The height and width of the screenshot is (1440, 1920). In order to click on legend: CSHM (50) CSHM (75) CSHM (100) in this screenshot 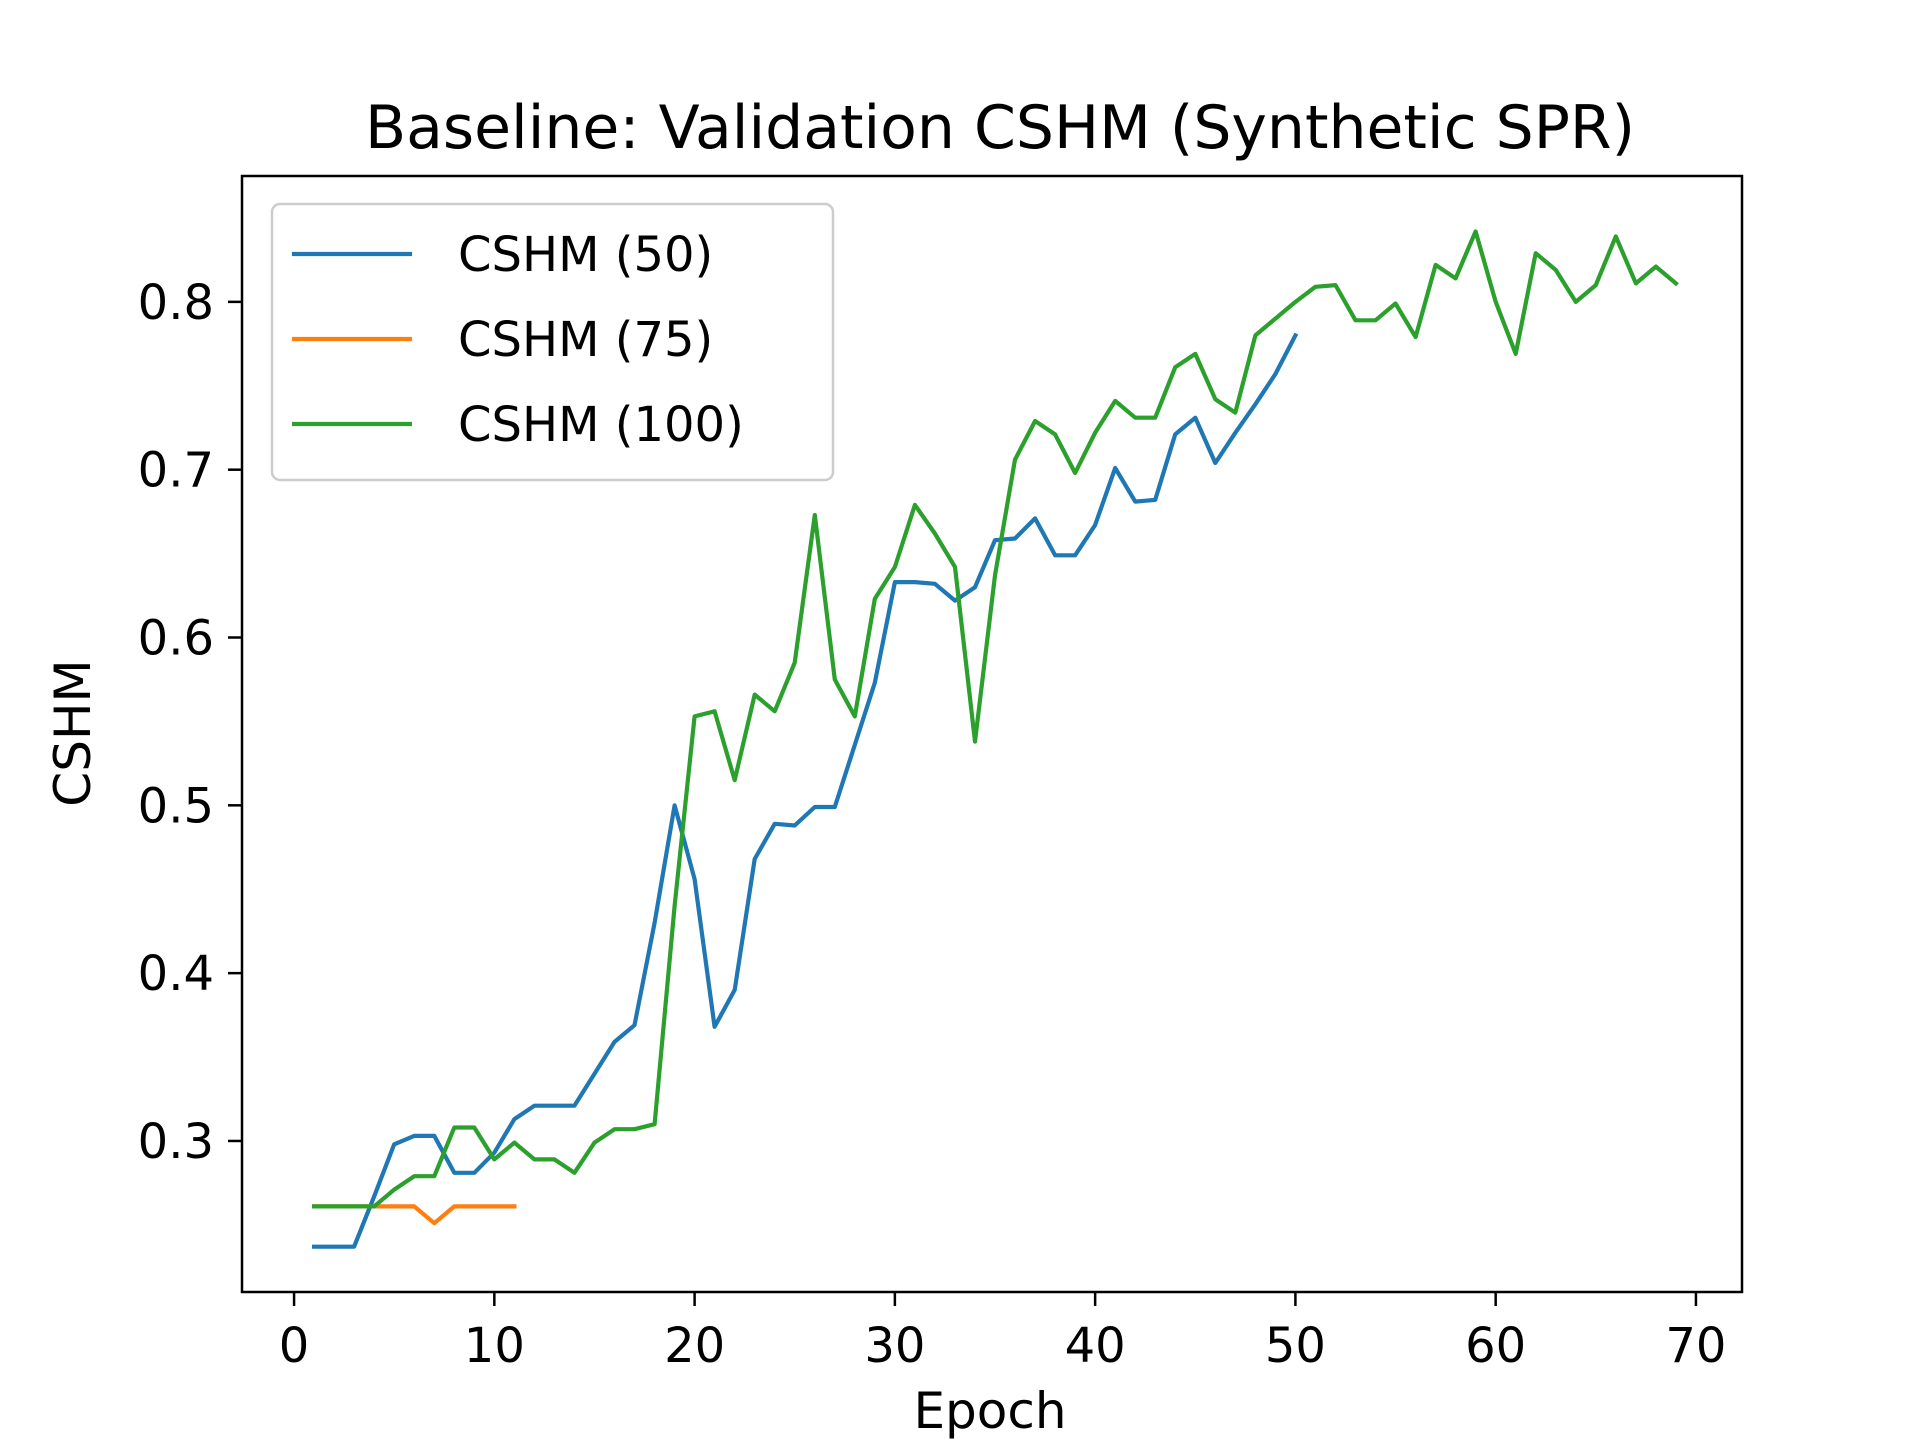, I will do `click(552, 342)`.